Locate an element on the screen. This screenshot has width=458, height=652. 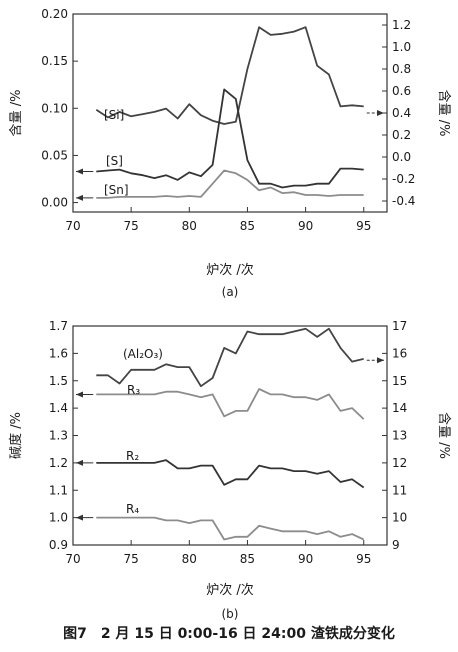
y-right-tick-label: -0.2 is located at coordinates (403, 179).